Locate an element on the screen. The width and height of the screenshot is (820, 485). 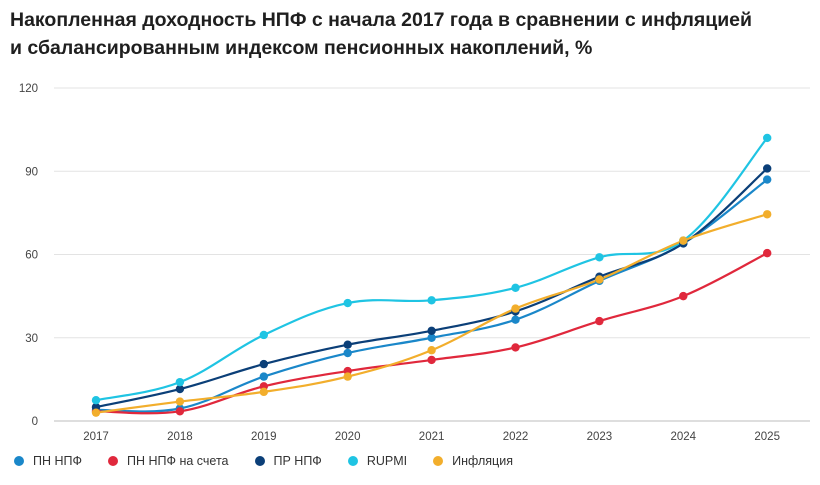
legend-item: Инфляция is located at coordinates (473, 461).